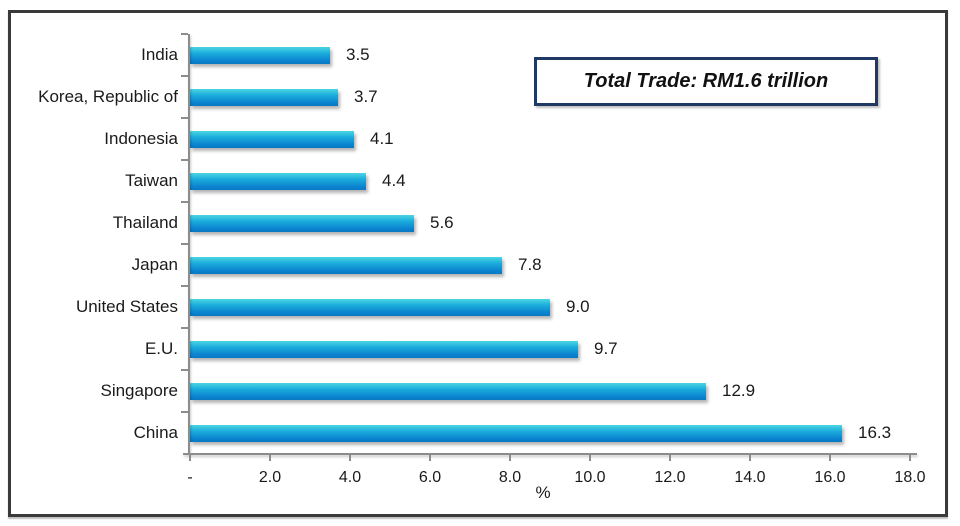  Describe the element at coordinates (510, 477) in the screenshot. I see `x-axis-tick-label: 8.0` at that location.